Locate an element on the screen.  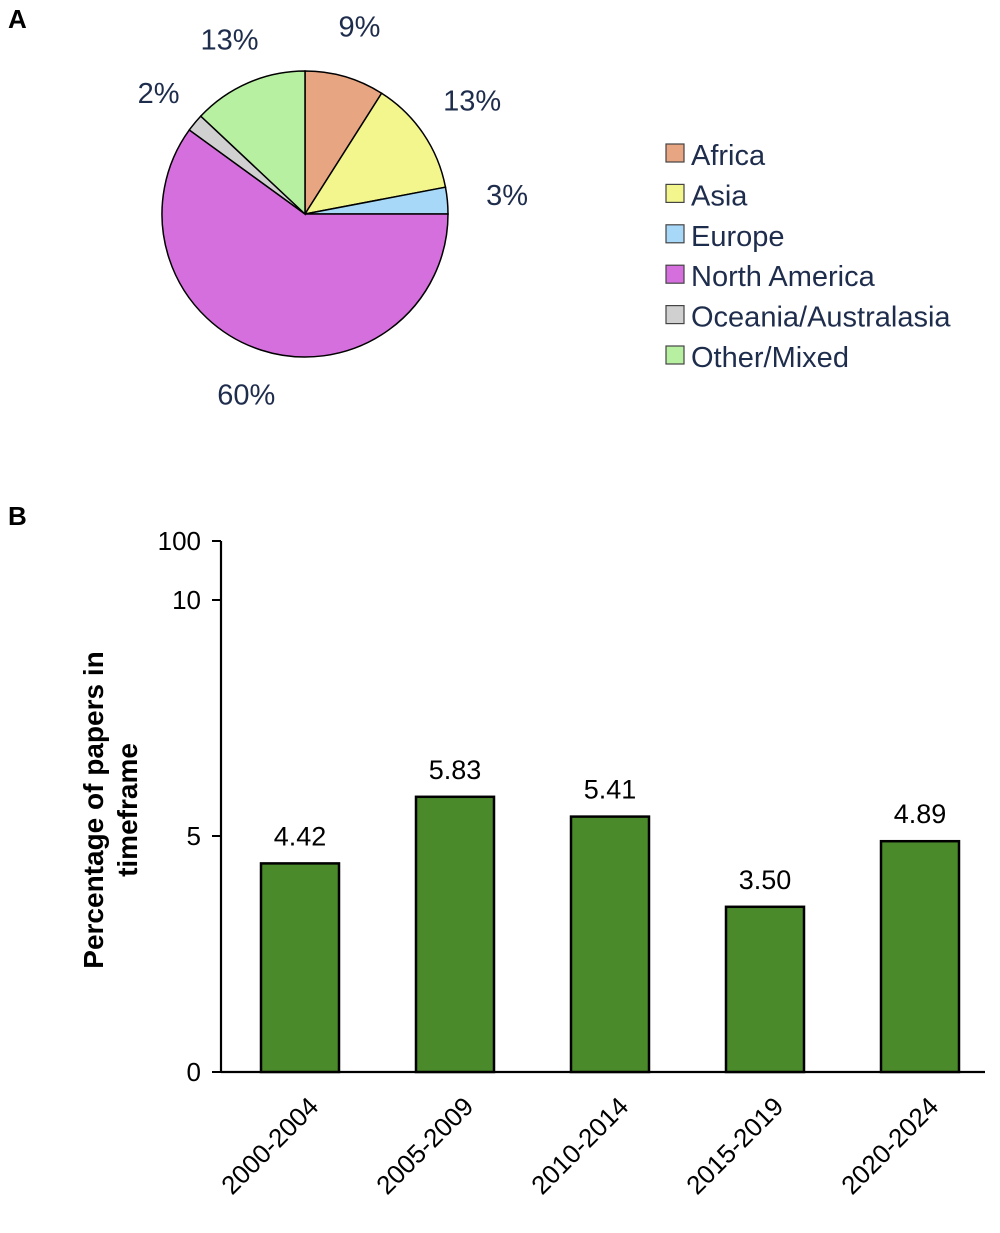
legend-label-other-mixed: Other/Mixed is located at coordinates (770, 358).